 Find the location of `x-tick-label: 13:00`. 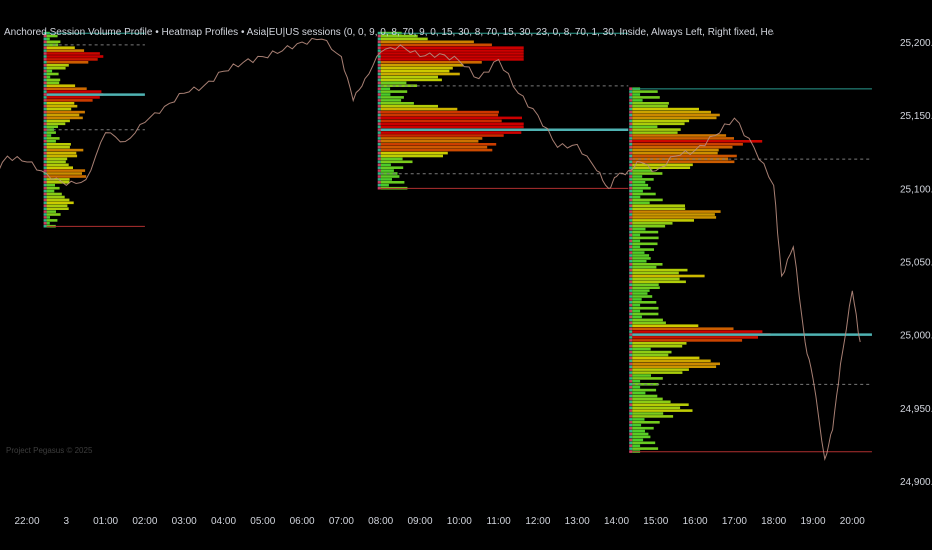

x-tick-label: 13:00 is located at coordinates (577, 521).